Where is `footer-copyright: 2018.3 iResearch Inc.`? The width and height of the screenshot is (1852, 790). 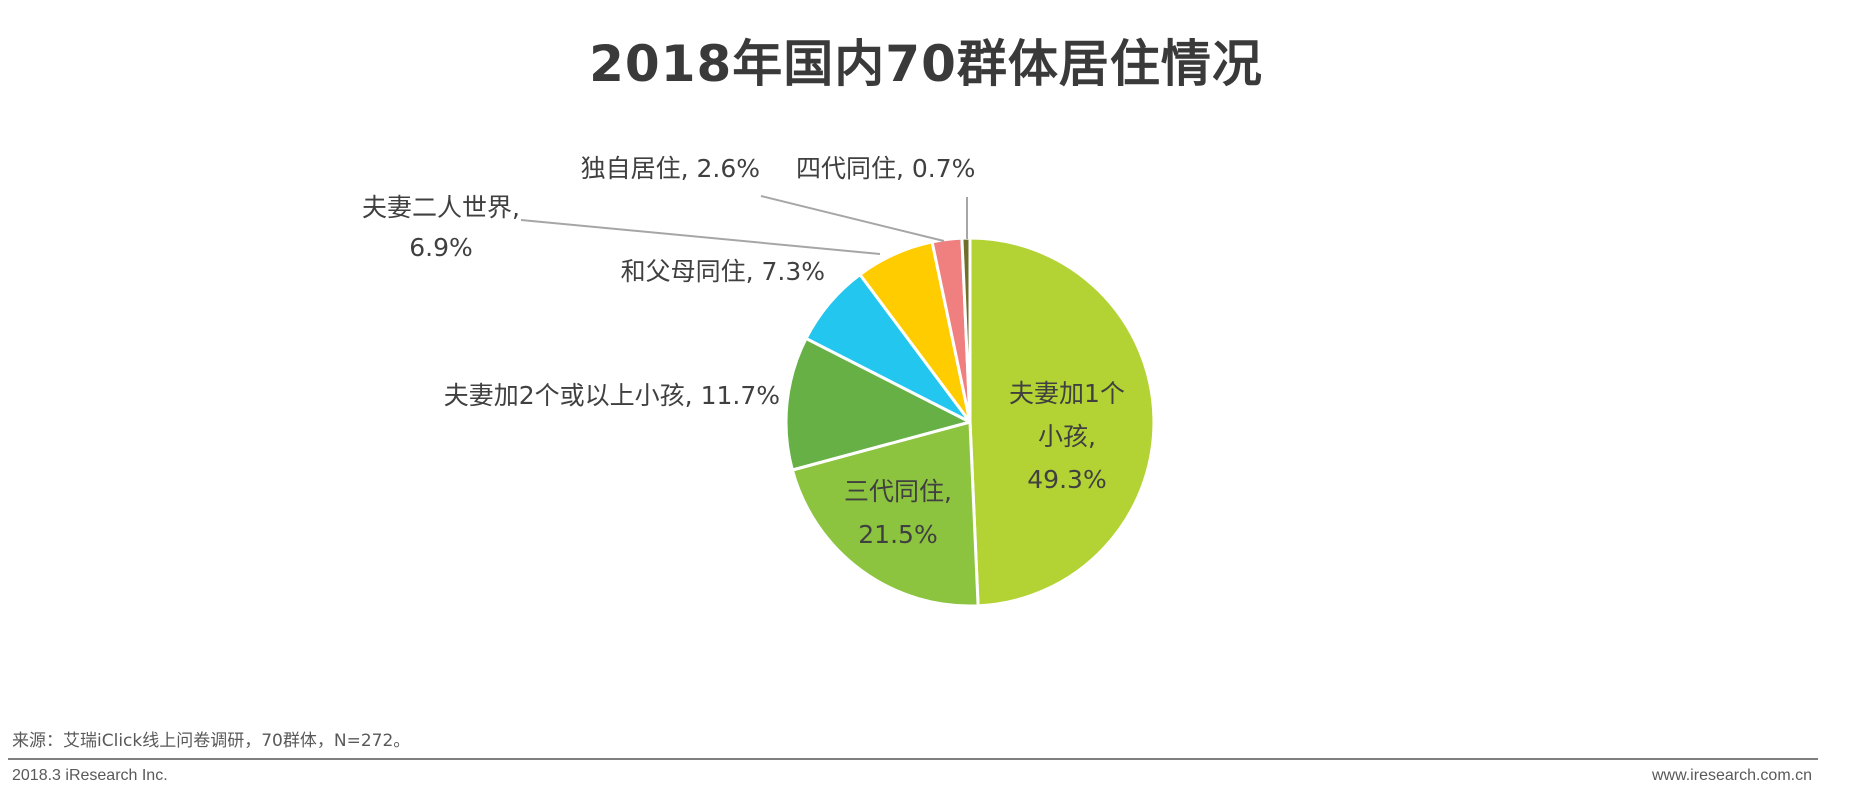 footer-copyright: 2018.3 iResearch Inc. is located at coordinates (90, 775).